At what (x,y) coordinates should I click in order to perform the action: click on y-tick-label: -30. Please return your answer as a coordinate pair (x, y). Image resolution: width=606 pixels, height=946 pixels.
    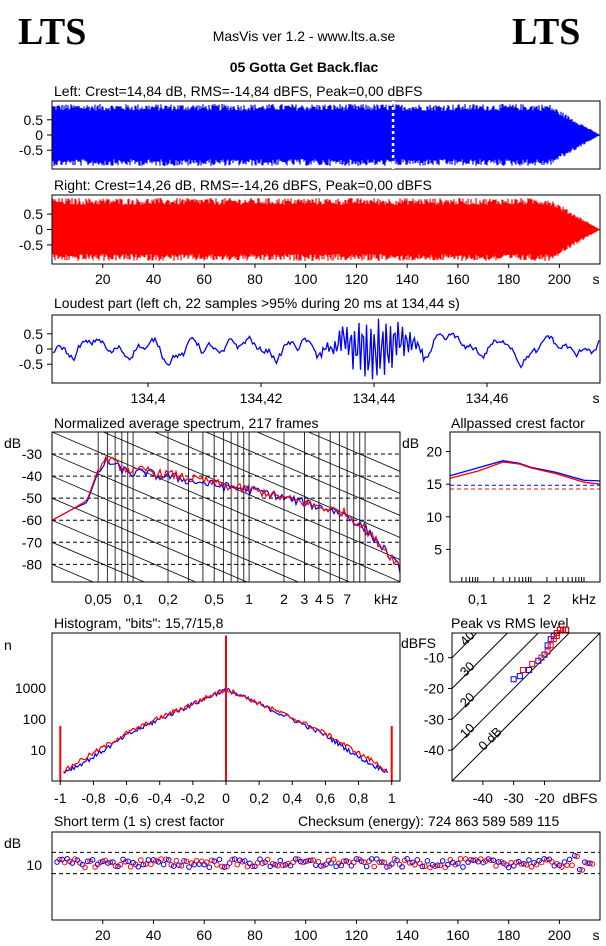
    Looking at the image, I should click on (32, 454).